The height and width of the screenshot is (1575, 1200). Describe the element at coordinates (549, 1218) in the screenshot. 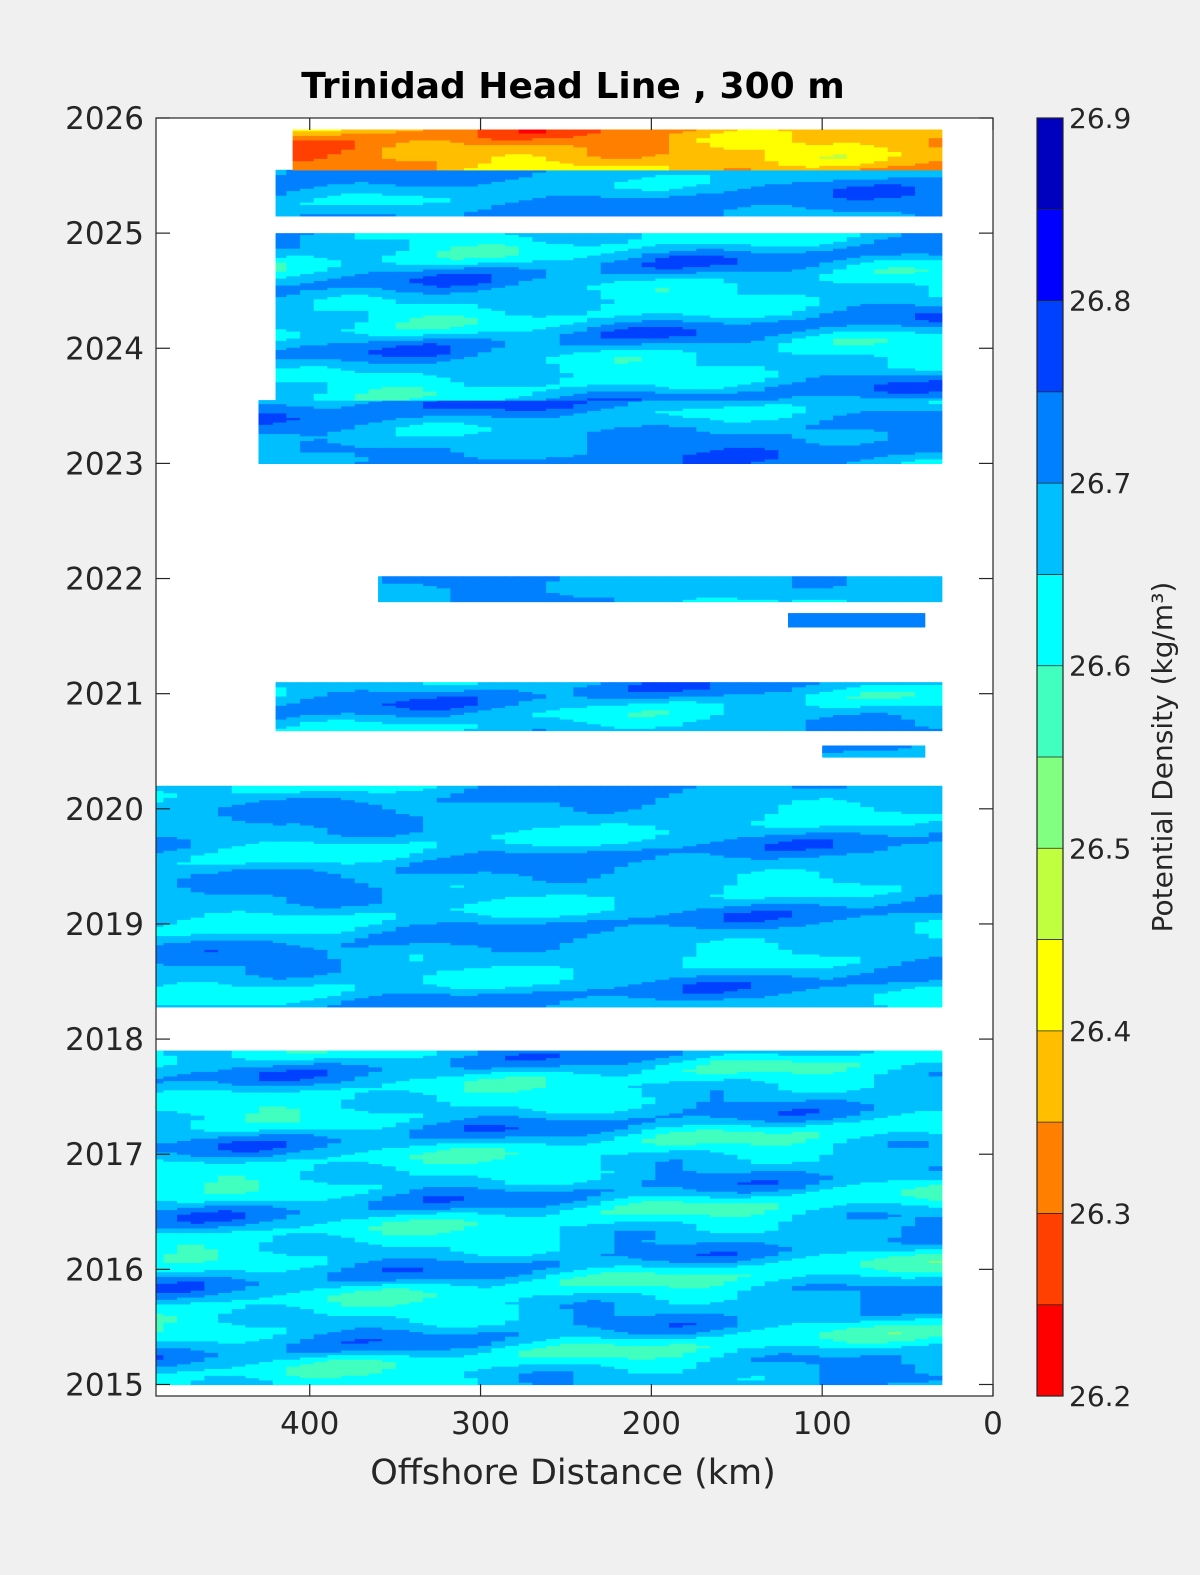

I see `contour-segment` at that location.